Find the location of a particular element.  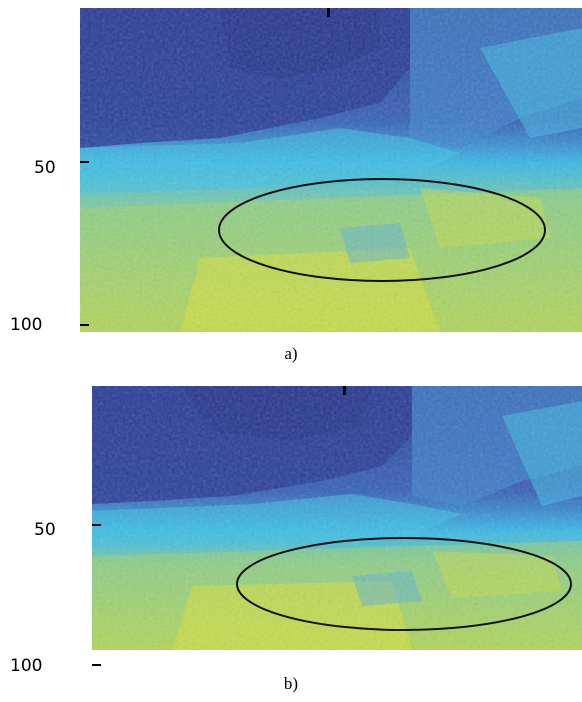

y-tick-label-100-b: 100 is located at coordinates (26, 666).